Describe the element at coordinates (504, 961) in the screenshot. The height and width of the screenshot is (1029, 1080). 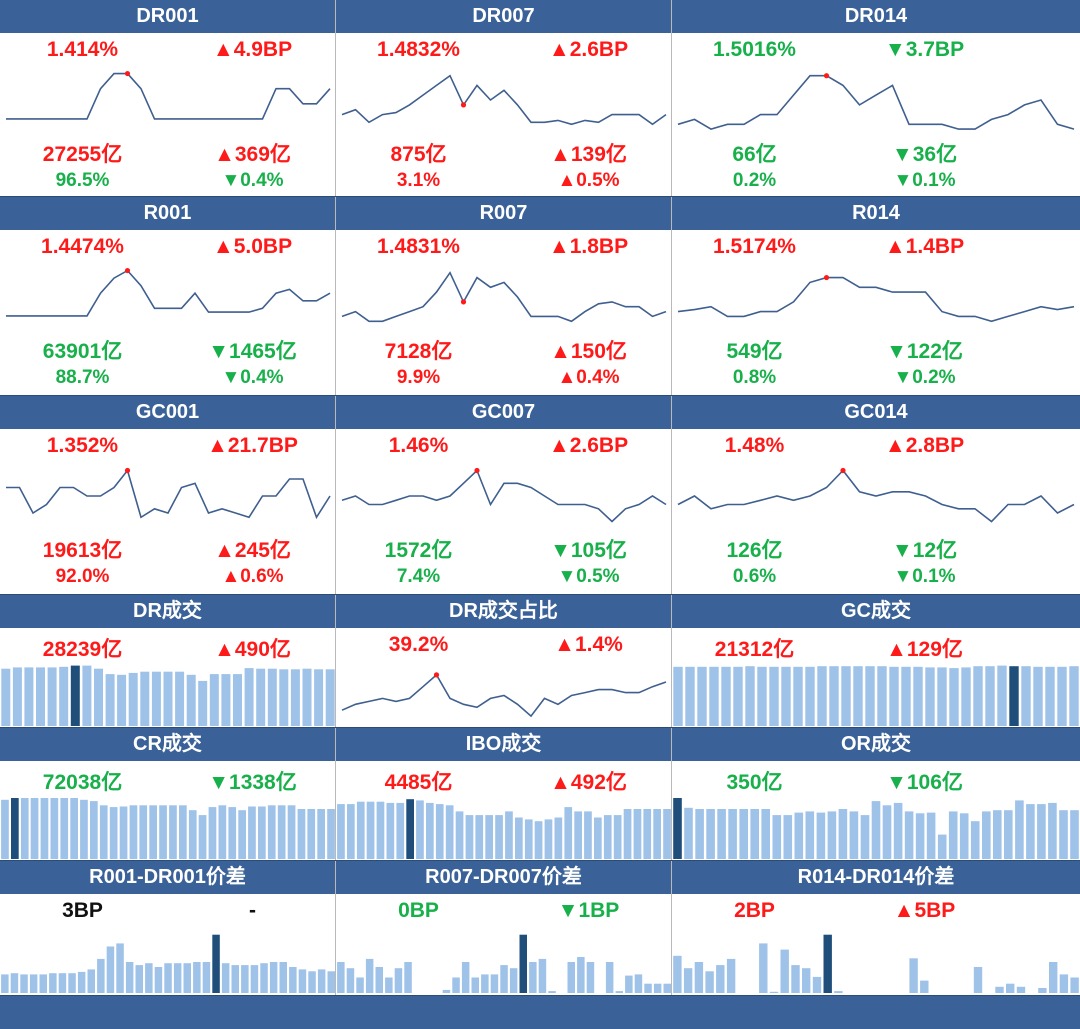
I see `panel-r007-dr007-16-chart` at that location.